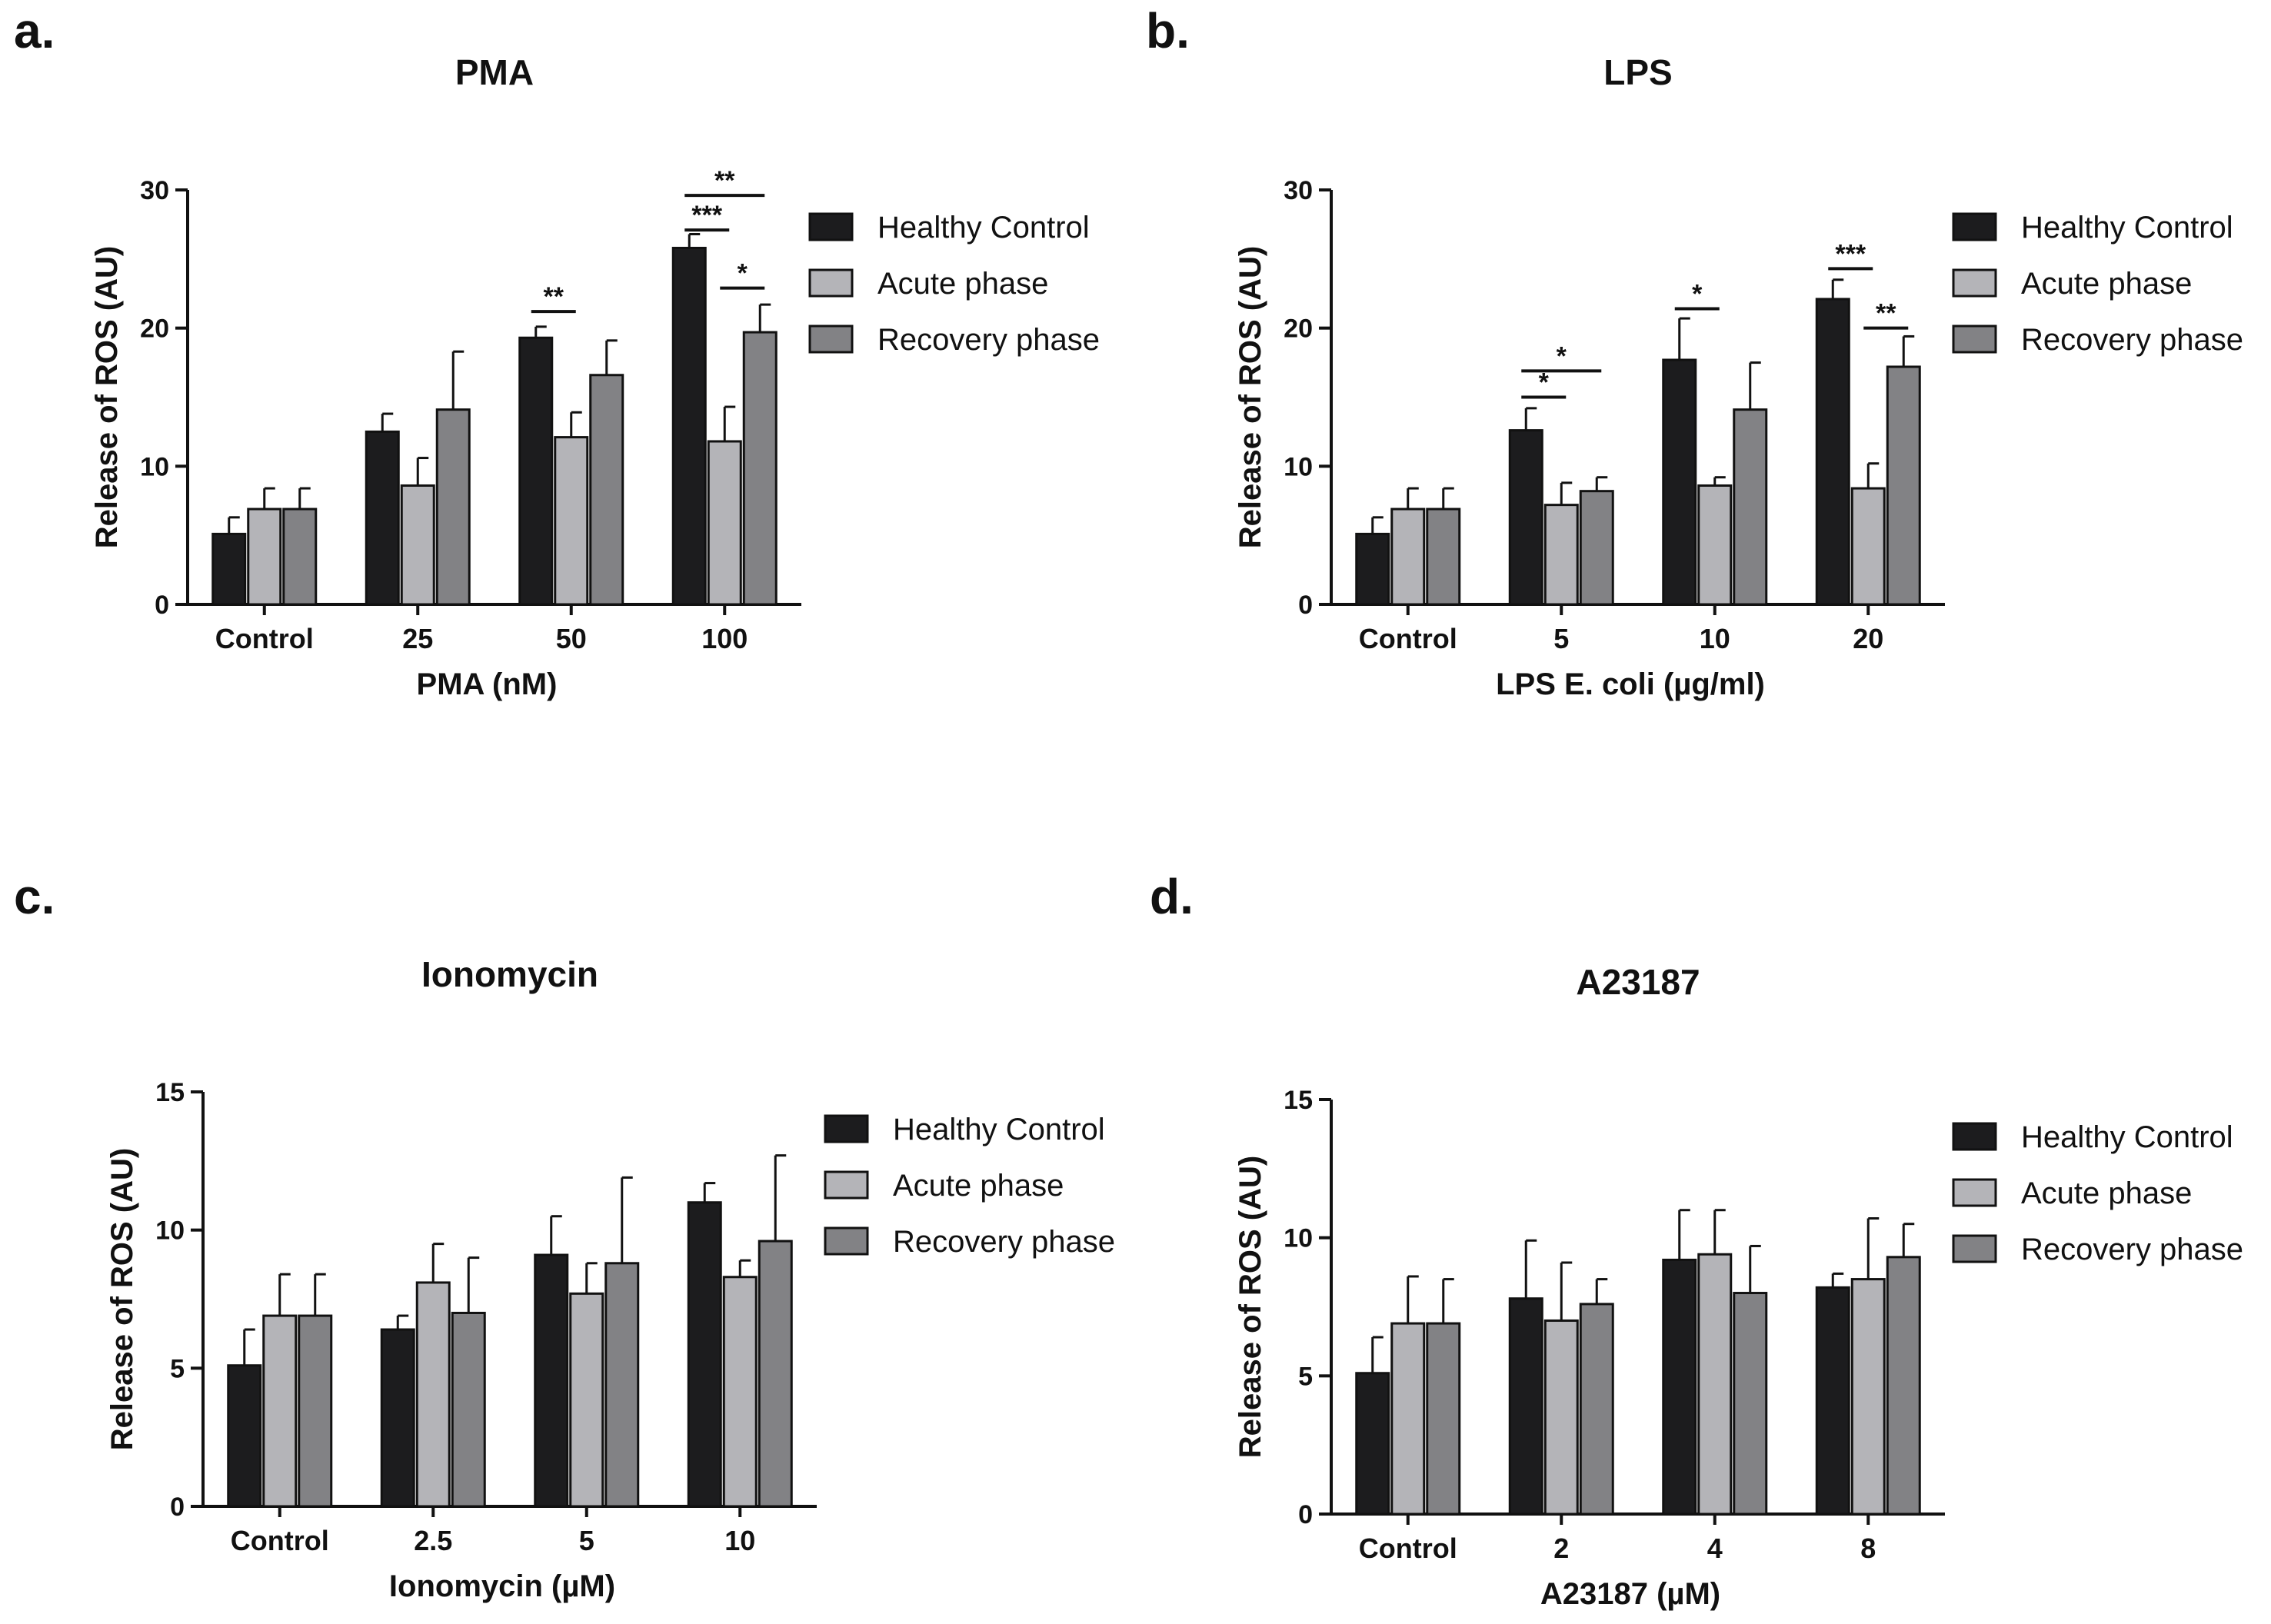  I want to click on y-tick-label: 0, so click(177, 1507).